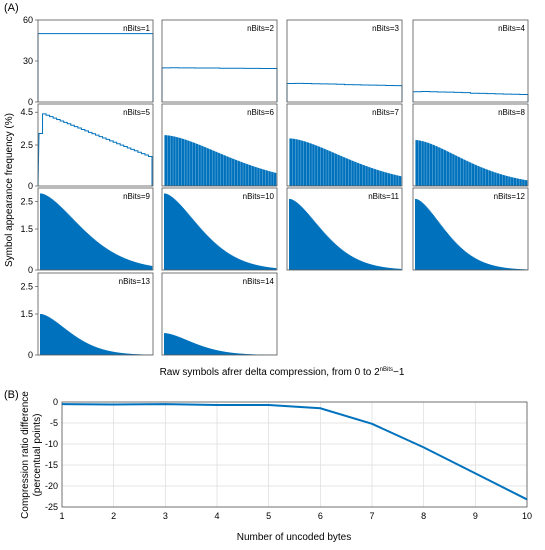 Image resolution: width=545 pixels, height=550 pixels. I want to click on subplot-frame, so click(219, 145).